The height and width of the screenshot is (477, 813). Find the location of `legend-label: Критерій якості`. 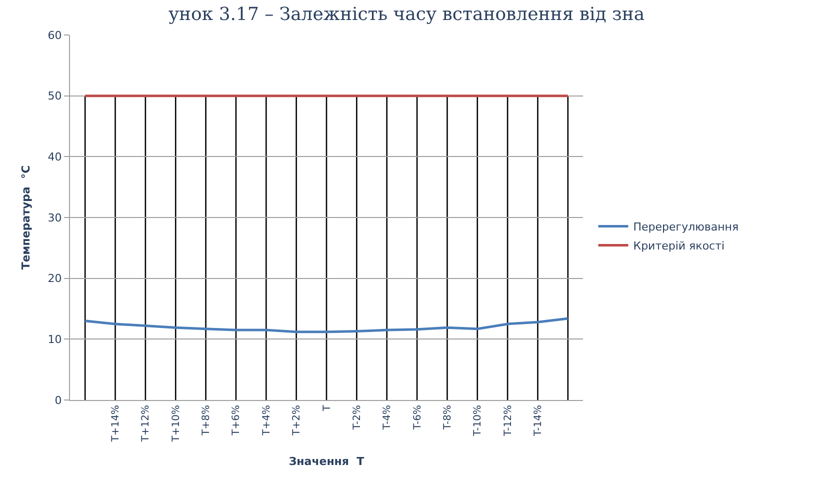

legend-label: Критерій якості is located at coordinates (679, 246).